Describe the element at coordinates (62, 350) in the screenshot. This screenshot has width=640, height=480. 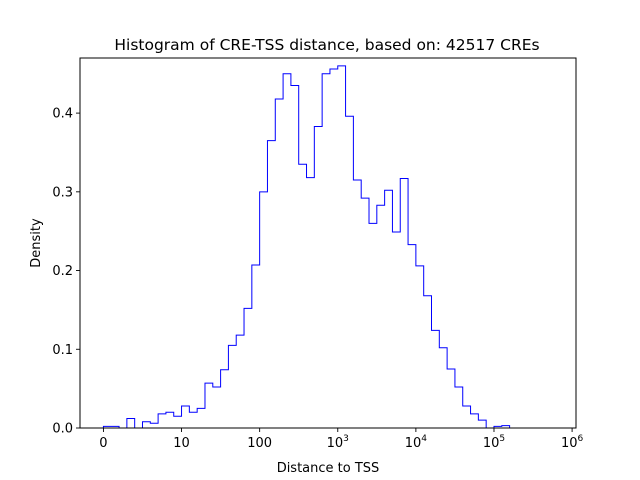
I see `y-tick-label: 0.1` at that location.